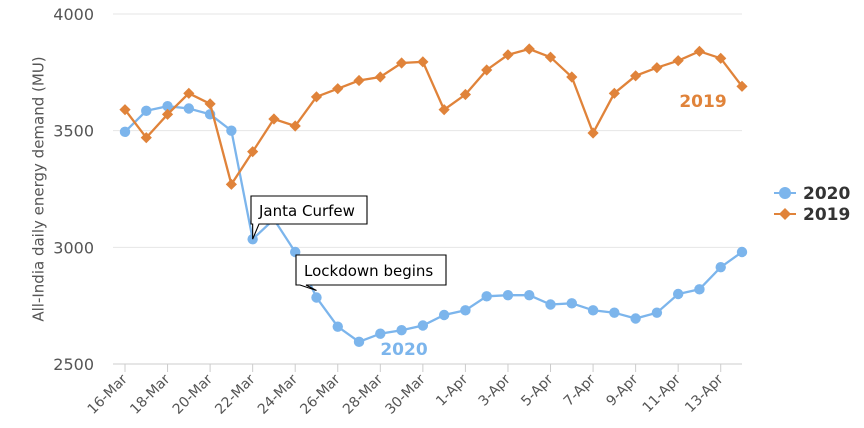 This screenshot has width=864, height=428. What do you see at coordinates (406, 394) in the screenshot?
I see `x-tick-label: 30-Mar` at bounding box center [406, 394].